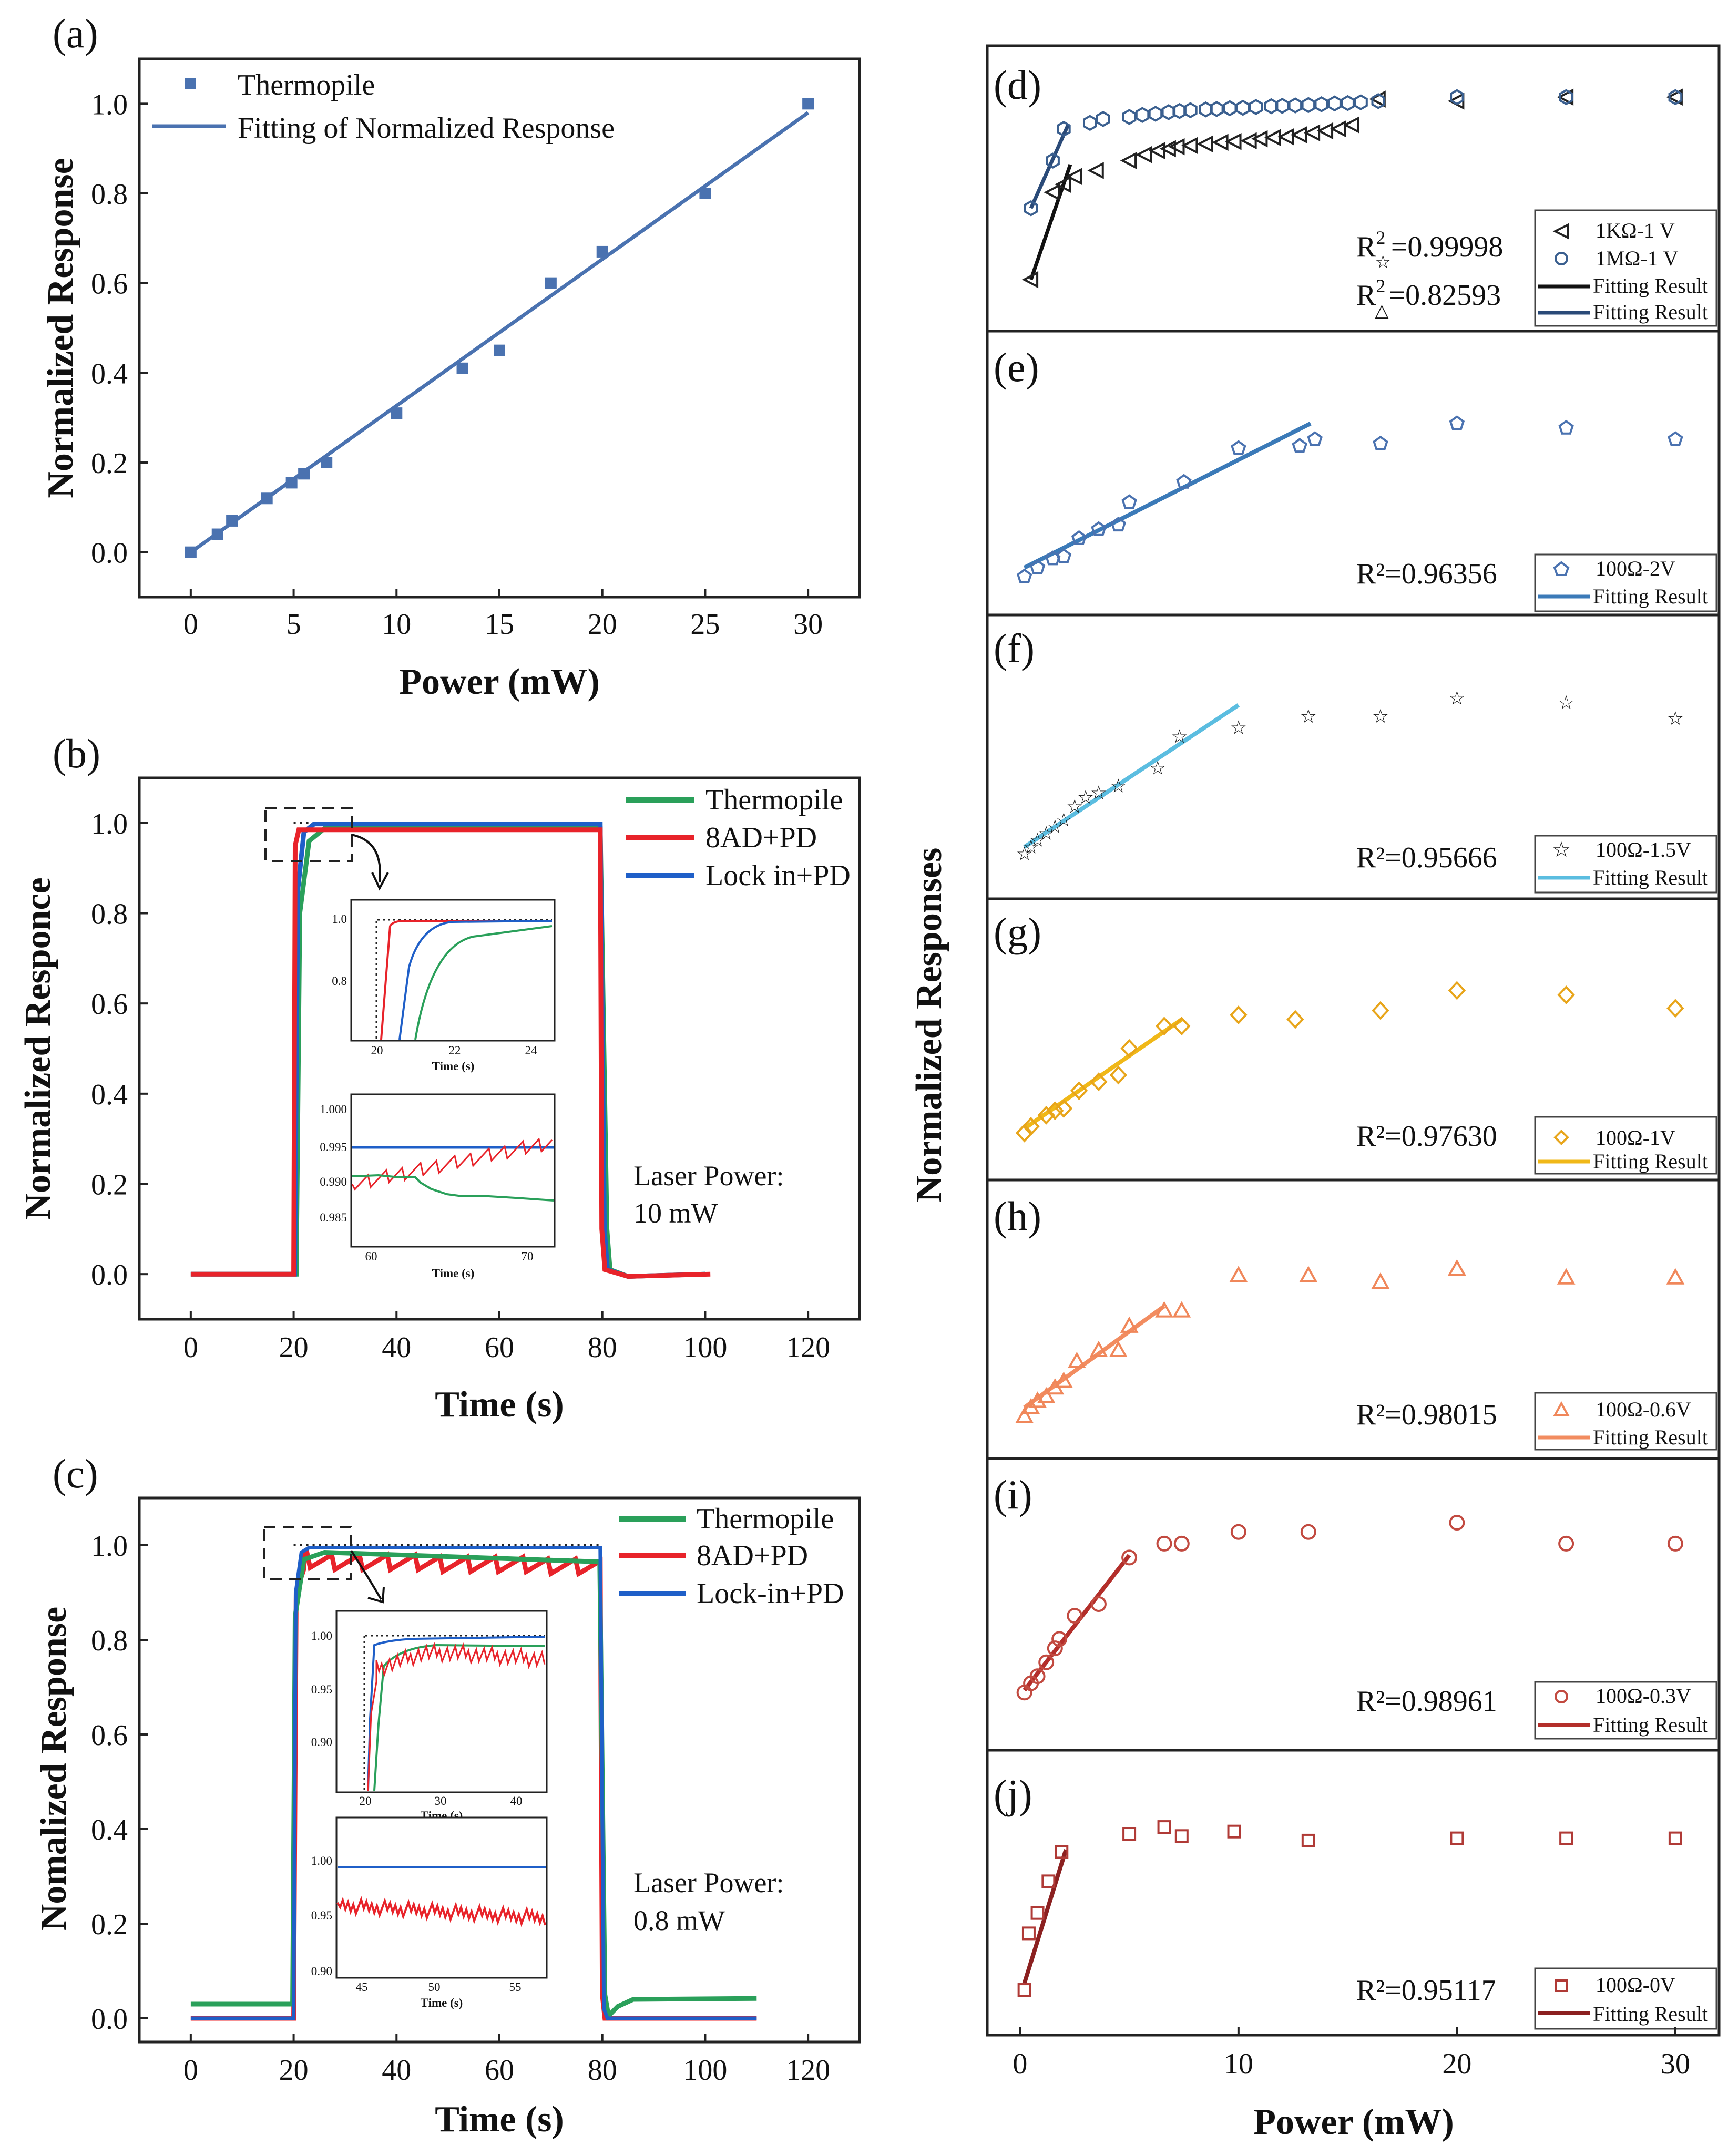 Image resolution: width=1728 pixels, height=2156 pixels. What do you see at coordinates (438, 1186) in the screenshot?
I see `panel-b-inset-noise: 1.000 0.995 0.990 0.985 60 70 Time (s)` at bounding box center [438, 1186].